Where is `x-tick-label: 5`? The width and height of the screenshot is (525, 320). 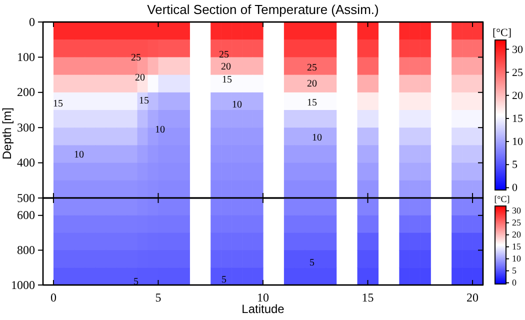
x-tick-label: 5 is located at coordinates (158, 297).